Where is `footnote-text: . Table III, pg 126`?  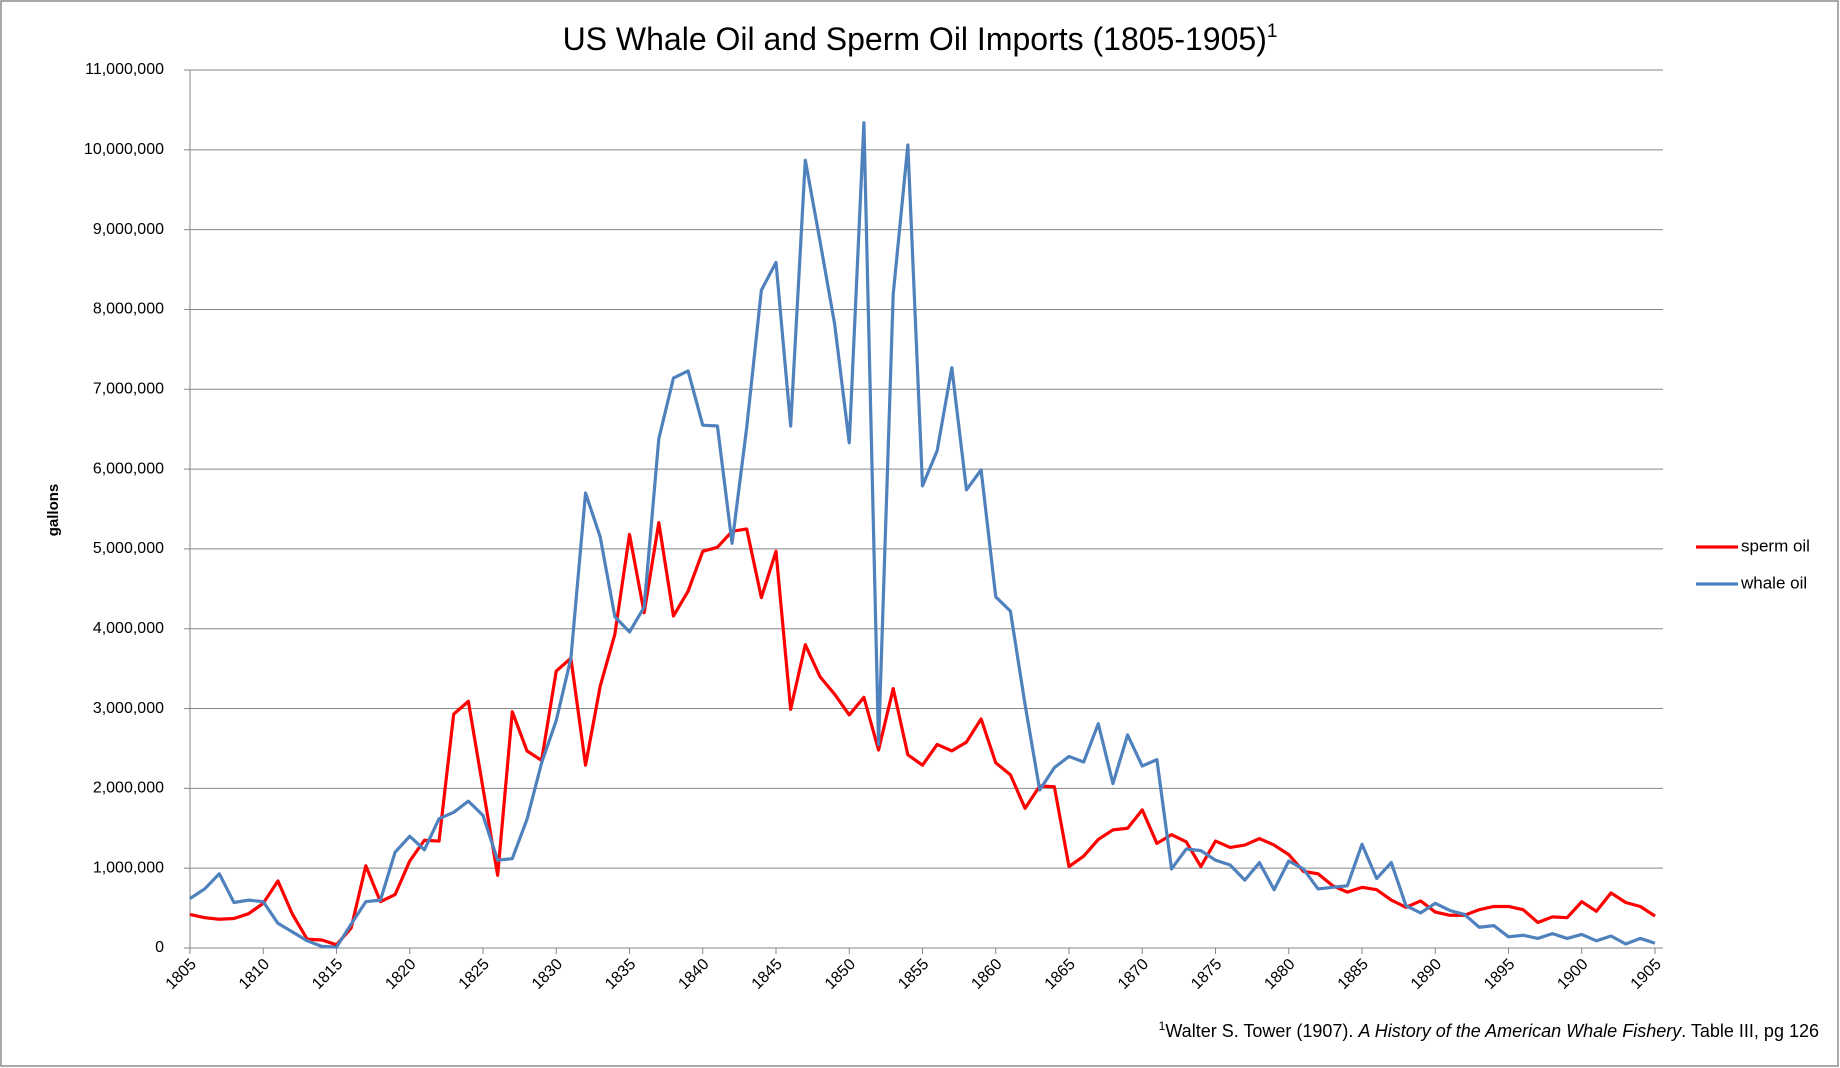
footnote-text: . Table III, pg 126 is located at coordinates (1750, 1031).